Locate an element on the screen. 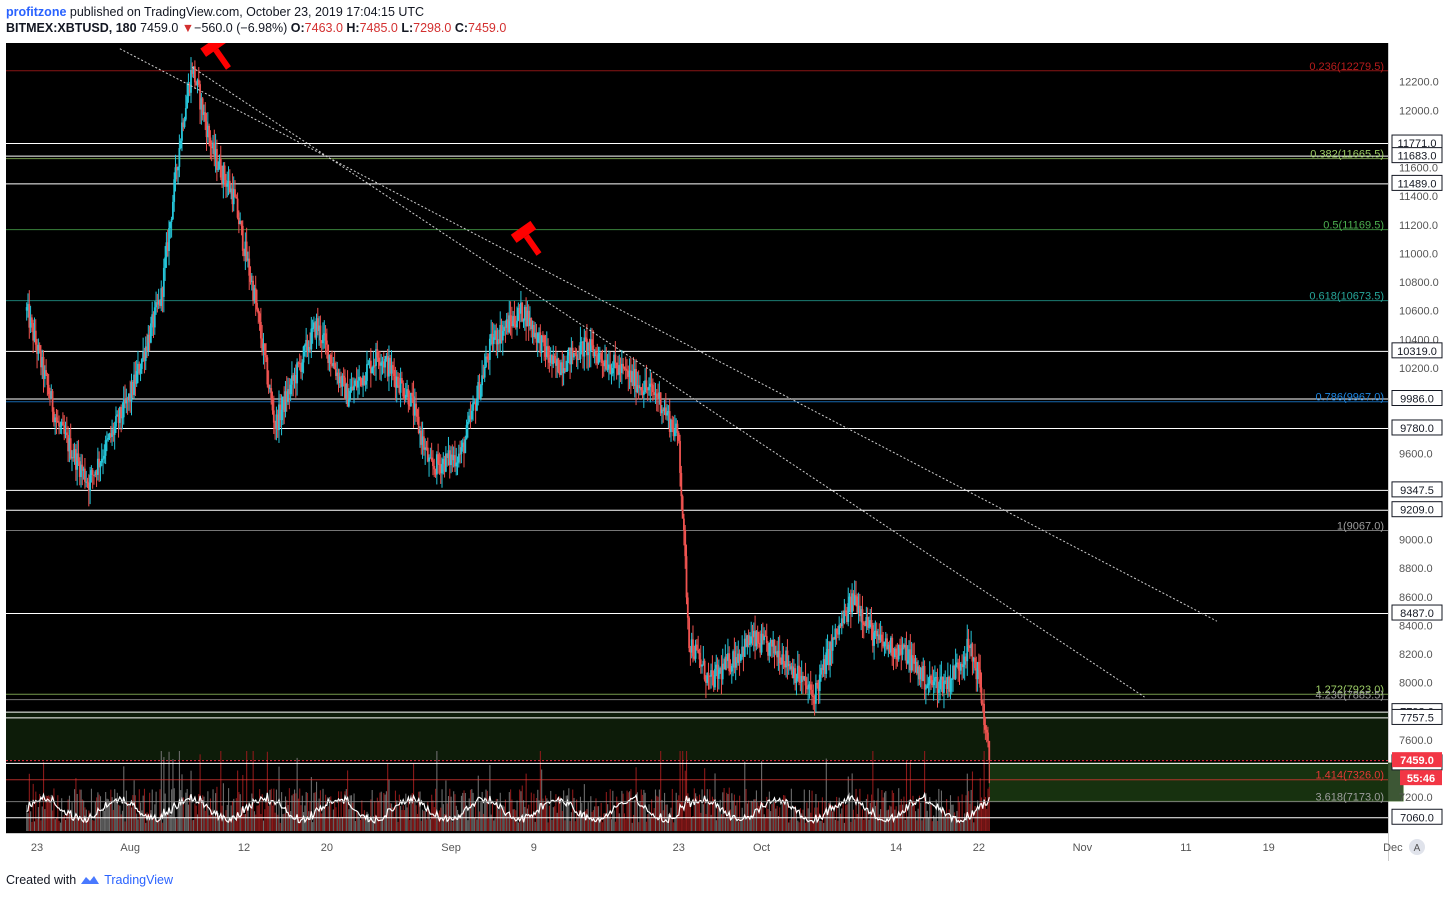 The height and width of the screenshot is (899, 1455). price-tick-label: 10200.0 is located at coordinates (1419, 369).